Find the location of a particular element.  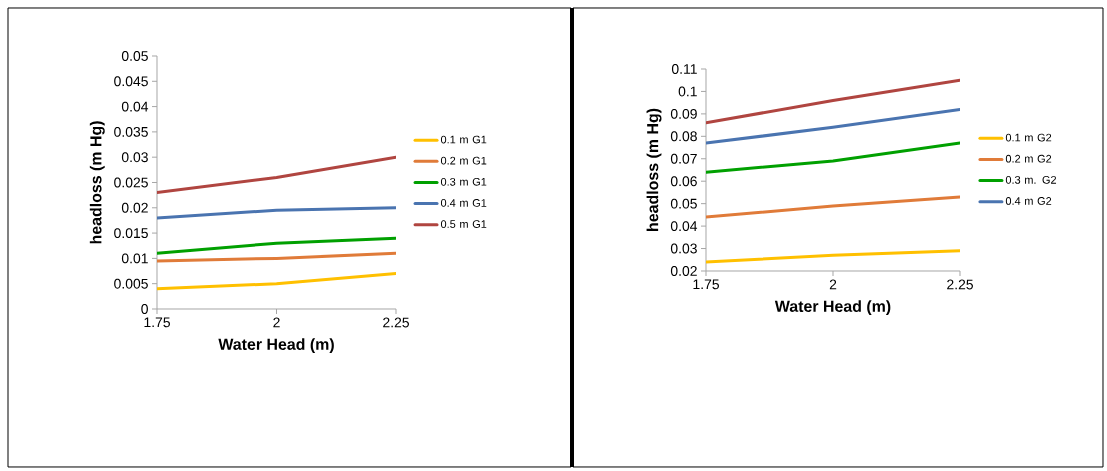

y-tick-label: 0.01 is located at coordinates (134, 258).